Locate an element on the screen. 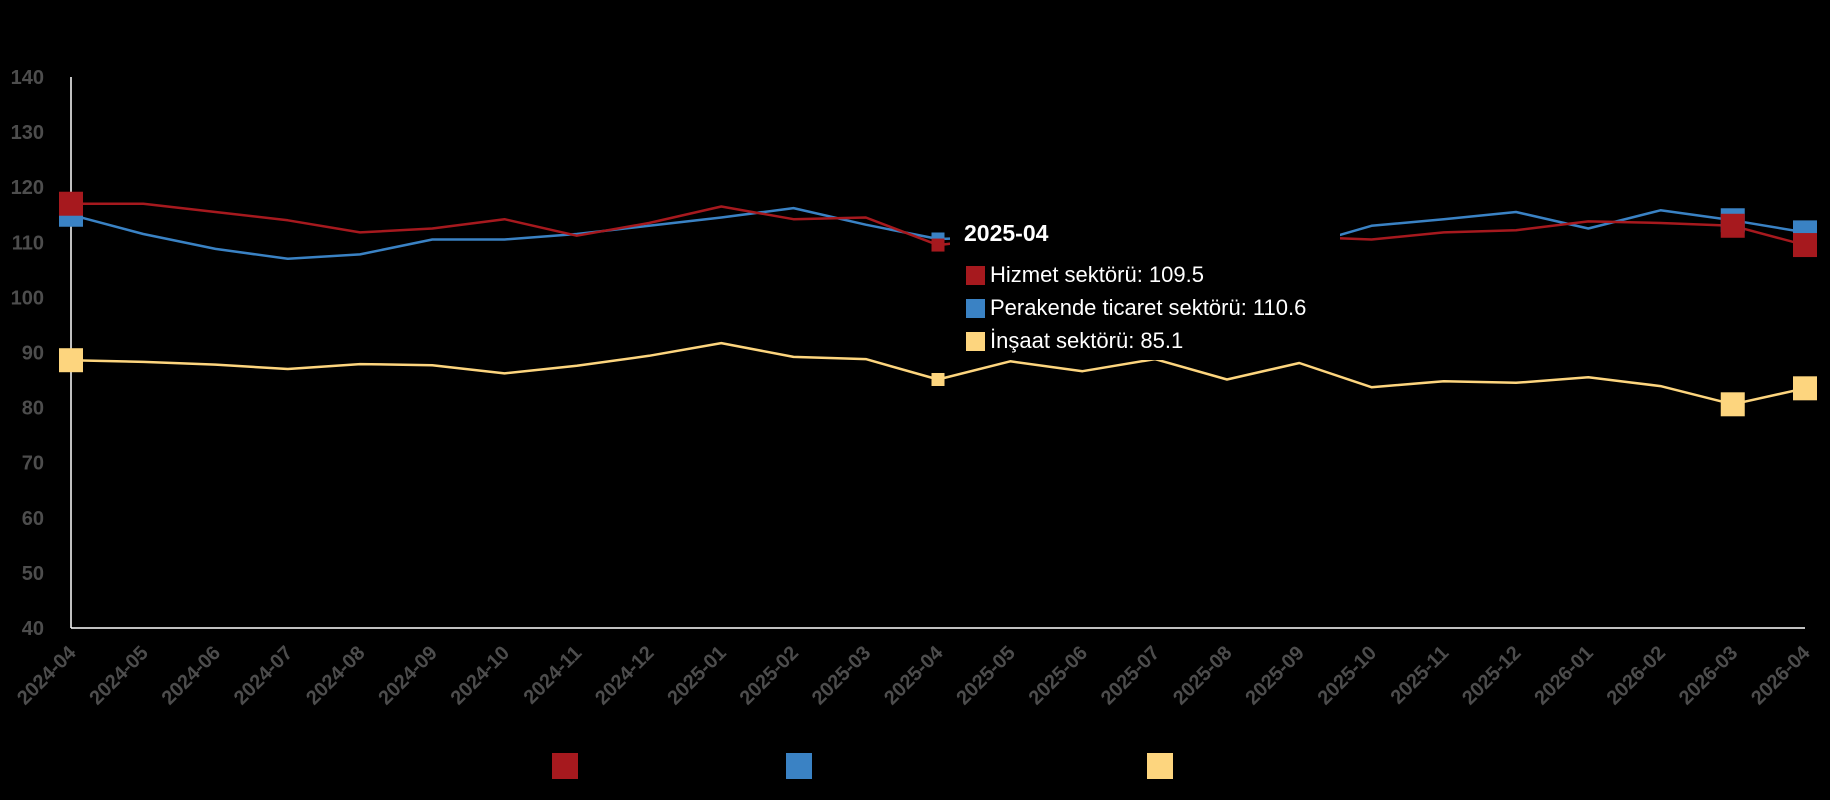 This screenshot has width=1830, height=800. x-tick-label: 2024-04 is located at coordinates (47, 675).